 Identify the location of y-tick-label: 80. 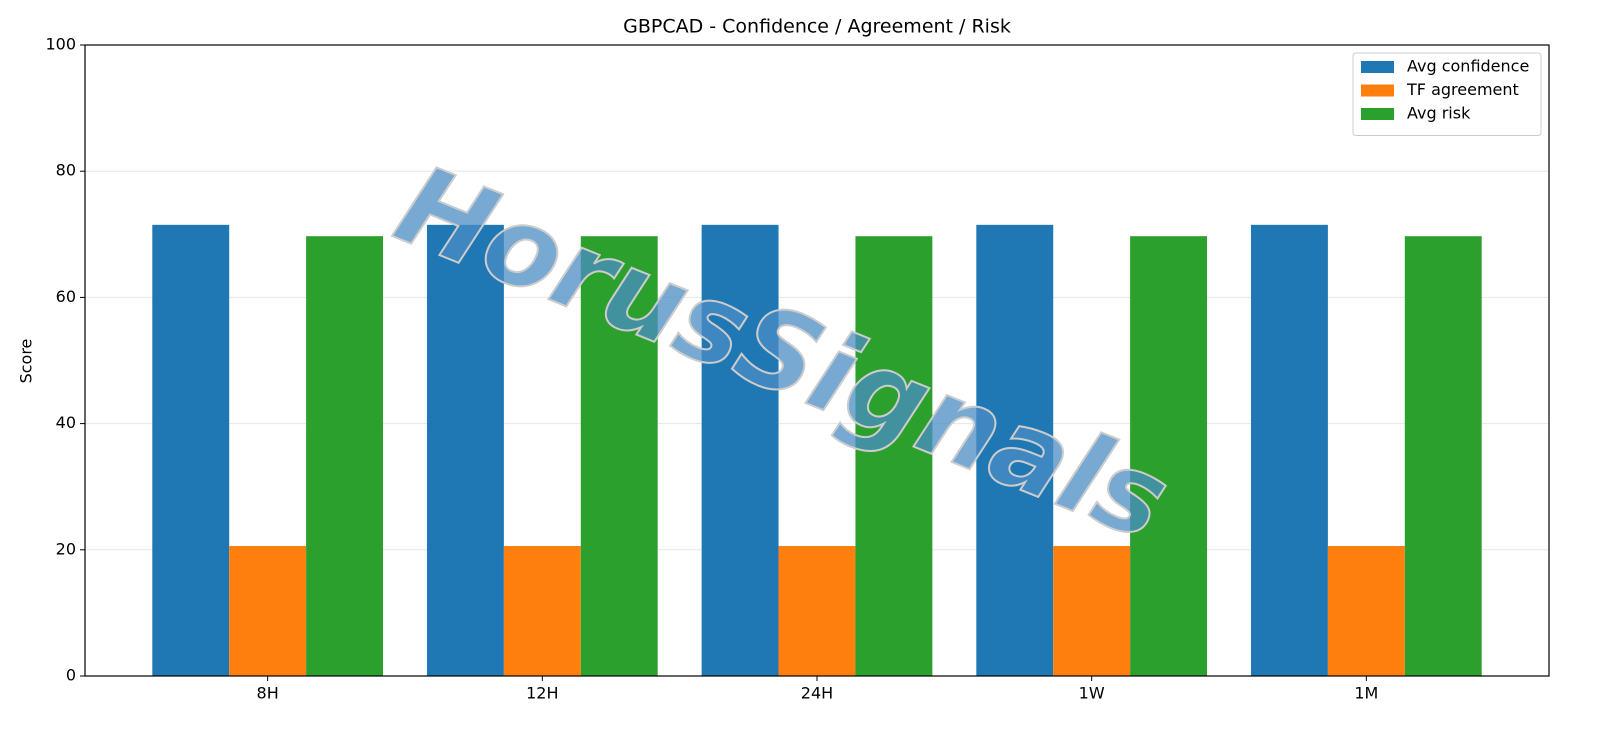
(66, 170).